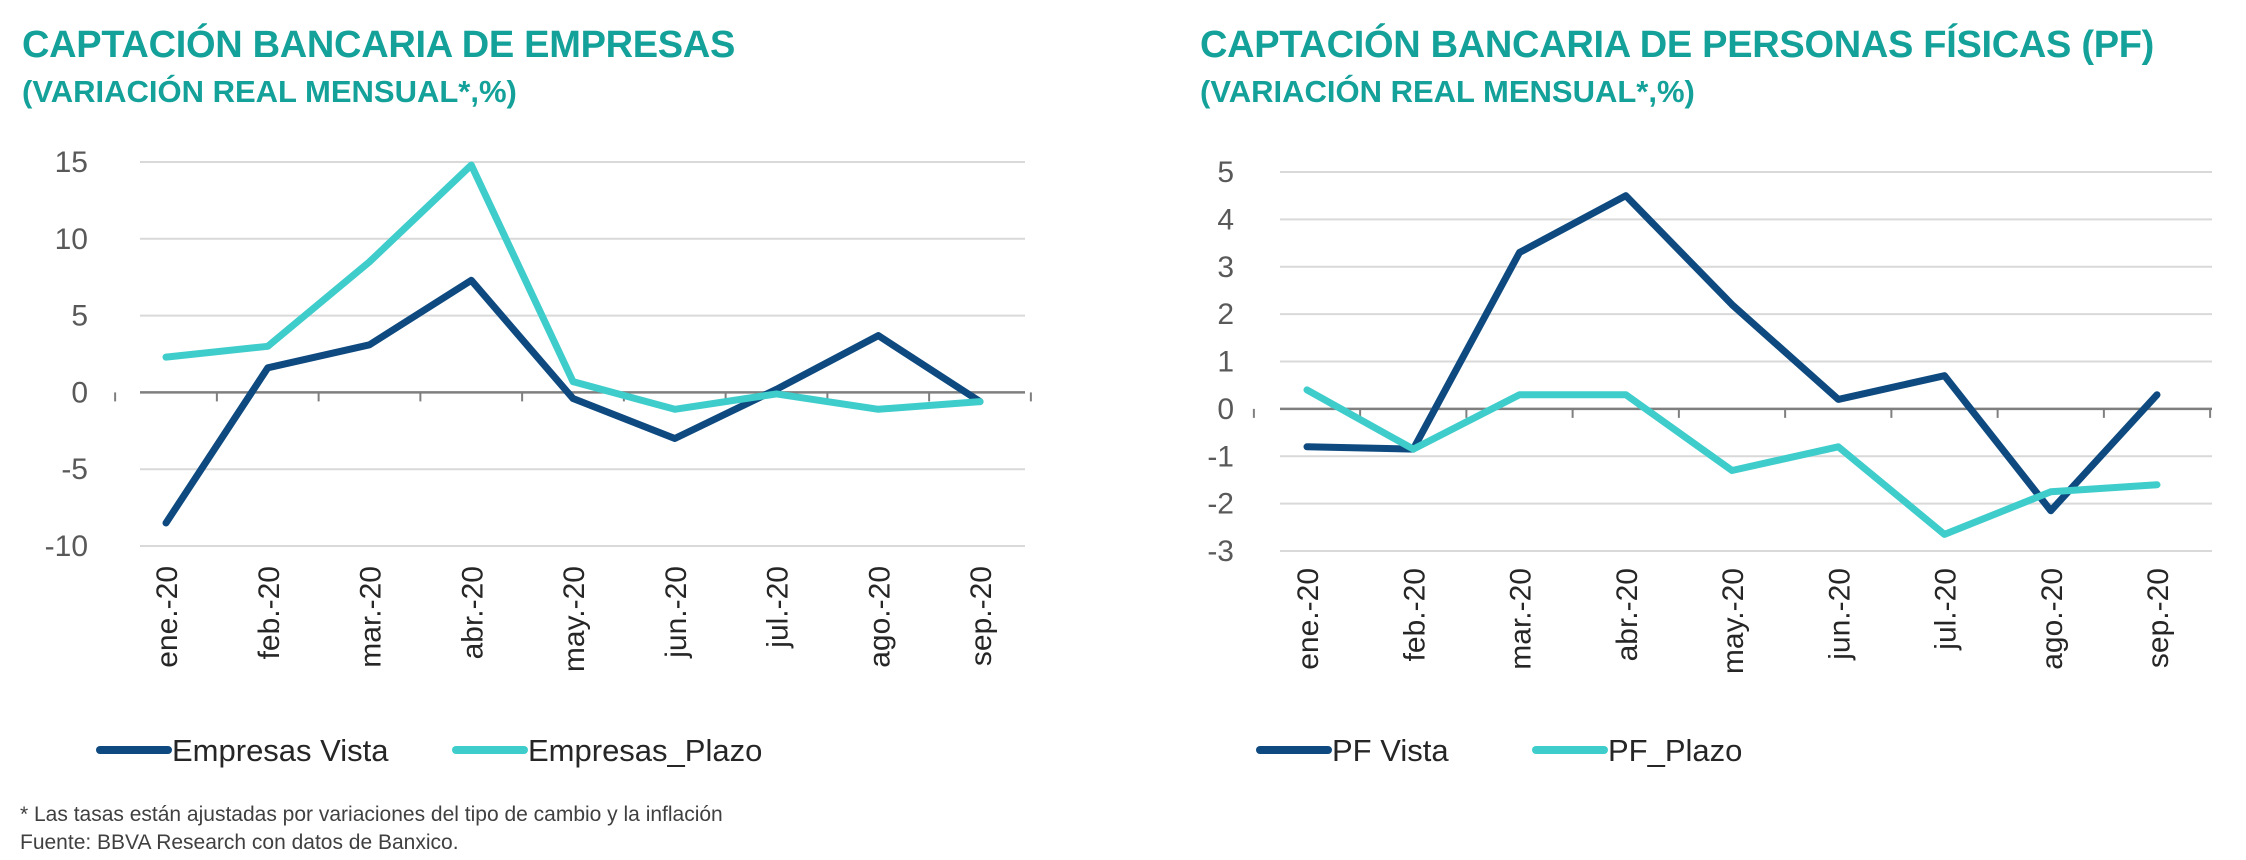  I want to click on y-tick-label: 10, so click(71, 239).